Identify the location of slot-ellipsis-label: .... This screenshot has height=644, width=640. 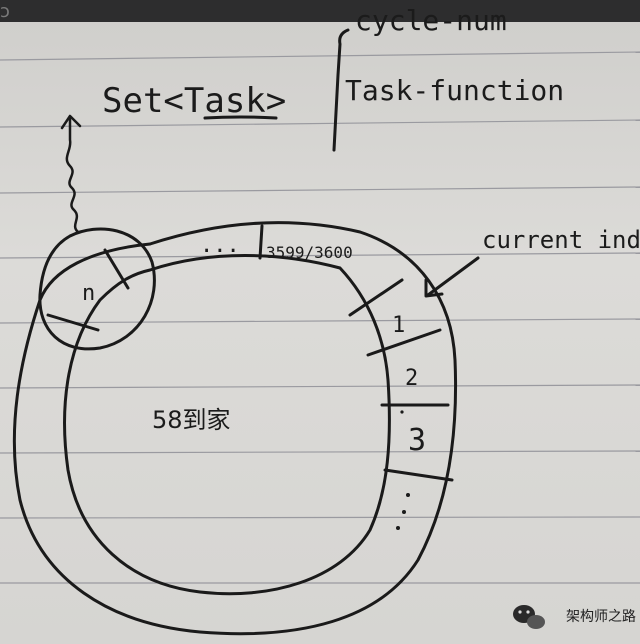
(220, 245).